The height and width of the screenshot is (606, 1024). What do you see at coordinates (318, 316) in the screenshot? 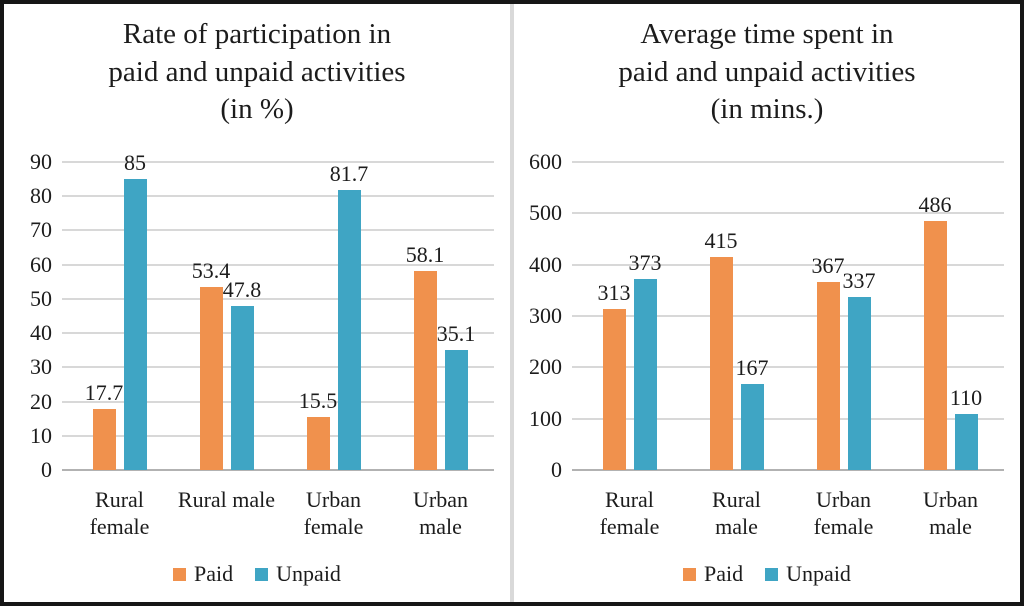
I see `bar-slot: 15.5` at bounding box center [318, 316].